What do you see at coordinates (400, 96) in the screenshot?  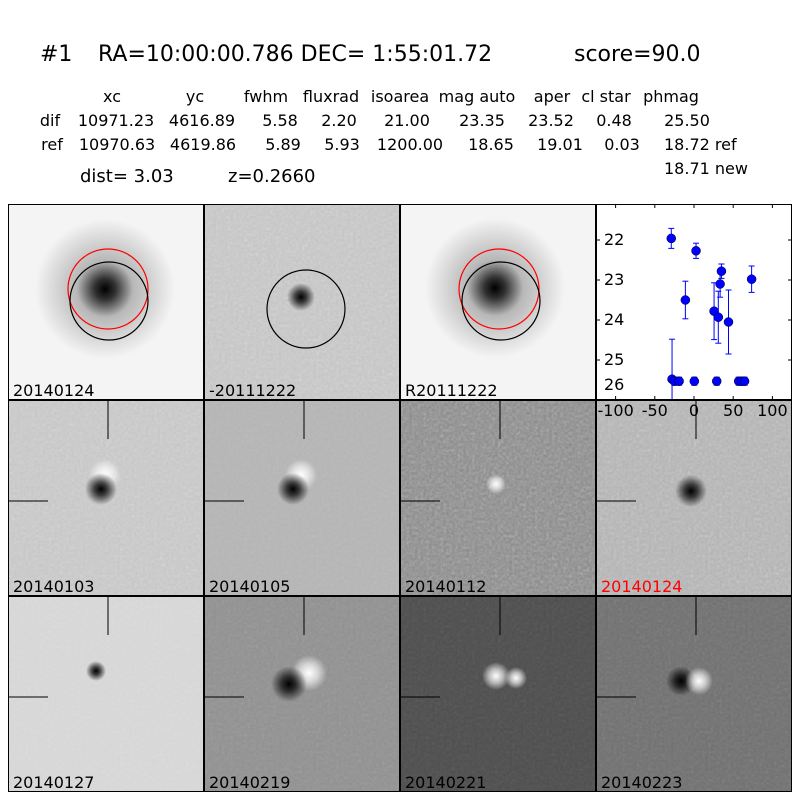 I see `col-isoarea: isoarea` at bounding box center [400, 96].